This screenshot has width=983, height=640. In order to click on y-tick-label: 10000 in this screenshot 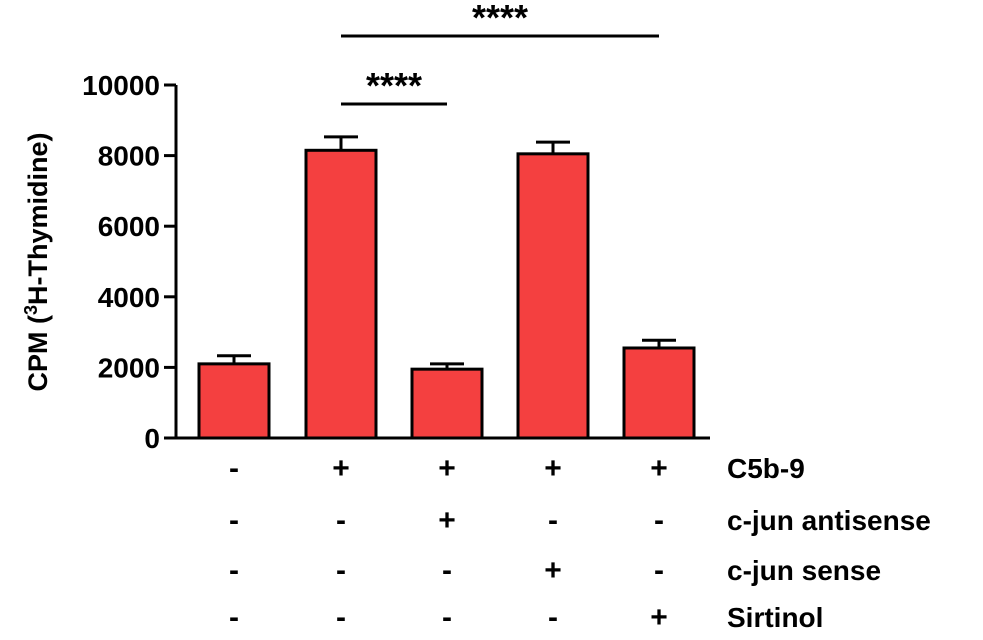, I will do `click(121, 85)`.